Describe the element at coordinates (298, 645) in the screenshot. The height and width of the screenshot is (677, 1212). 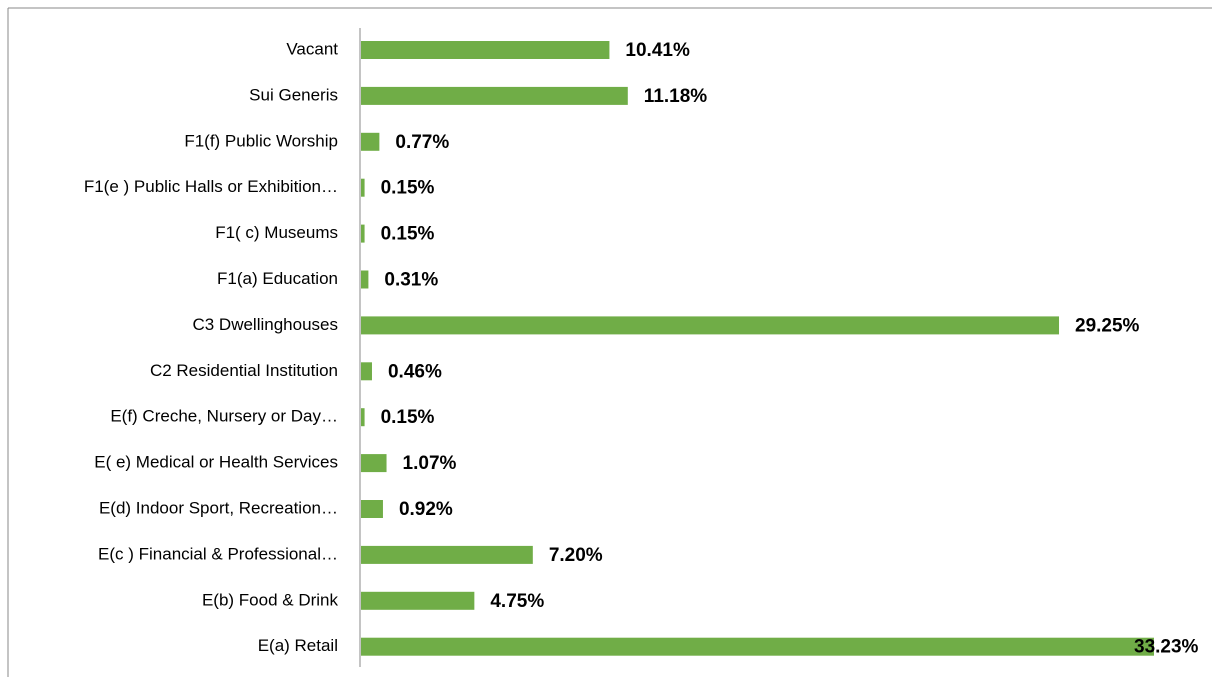
I see `category-label: E(a) Retail` at that location.